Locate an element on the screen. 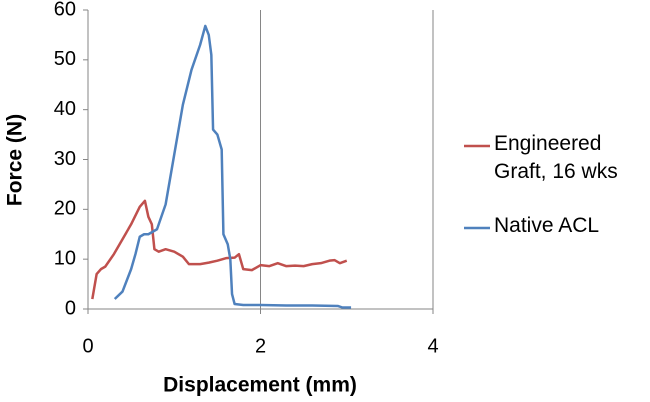 This screenshot has width=650, height=402. y-tick-label: 0 is located at coordinates (70, 308).